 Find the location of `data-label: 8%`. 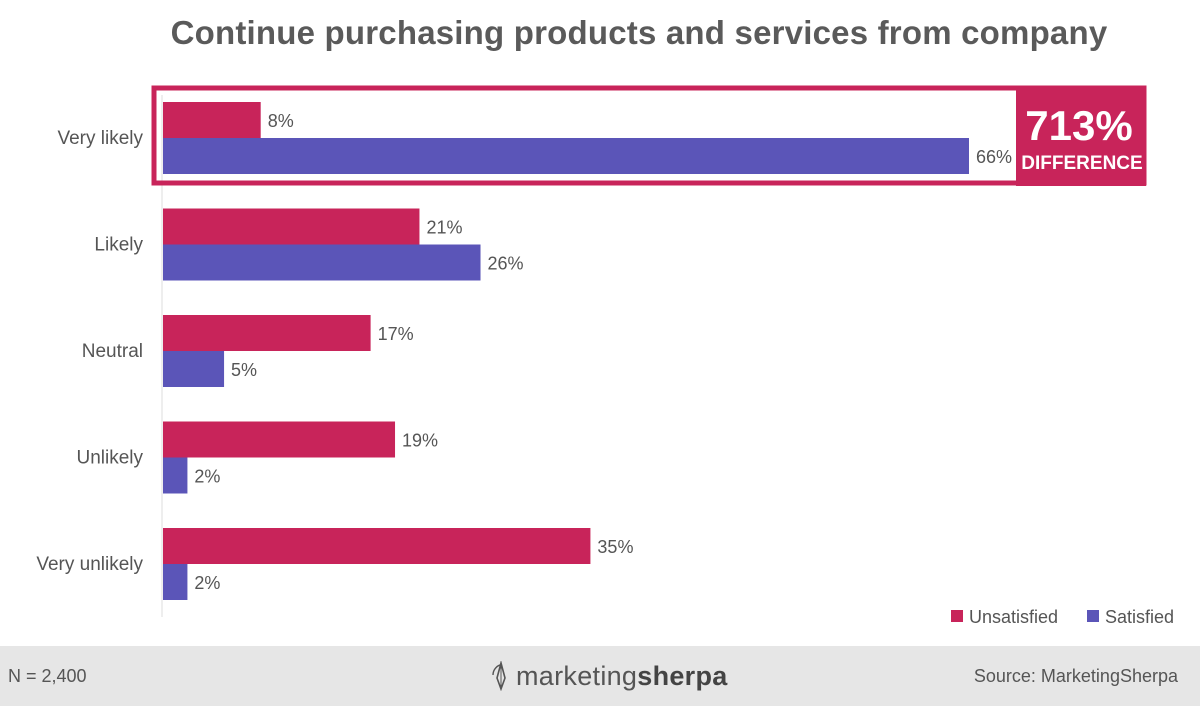

data-label: 8% is located at coordinates (281, 121).